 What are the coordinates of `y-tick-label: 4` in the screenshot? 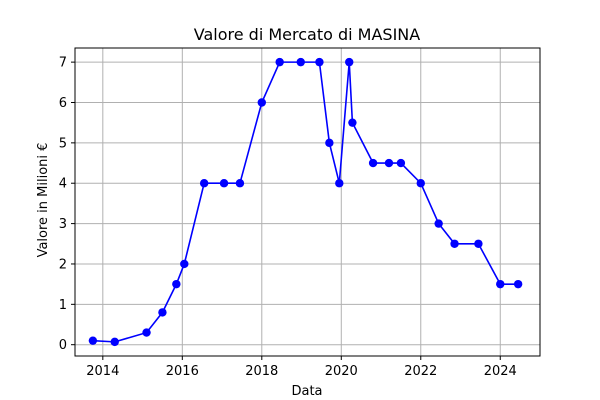 It's located at (63, 184).